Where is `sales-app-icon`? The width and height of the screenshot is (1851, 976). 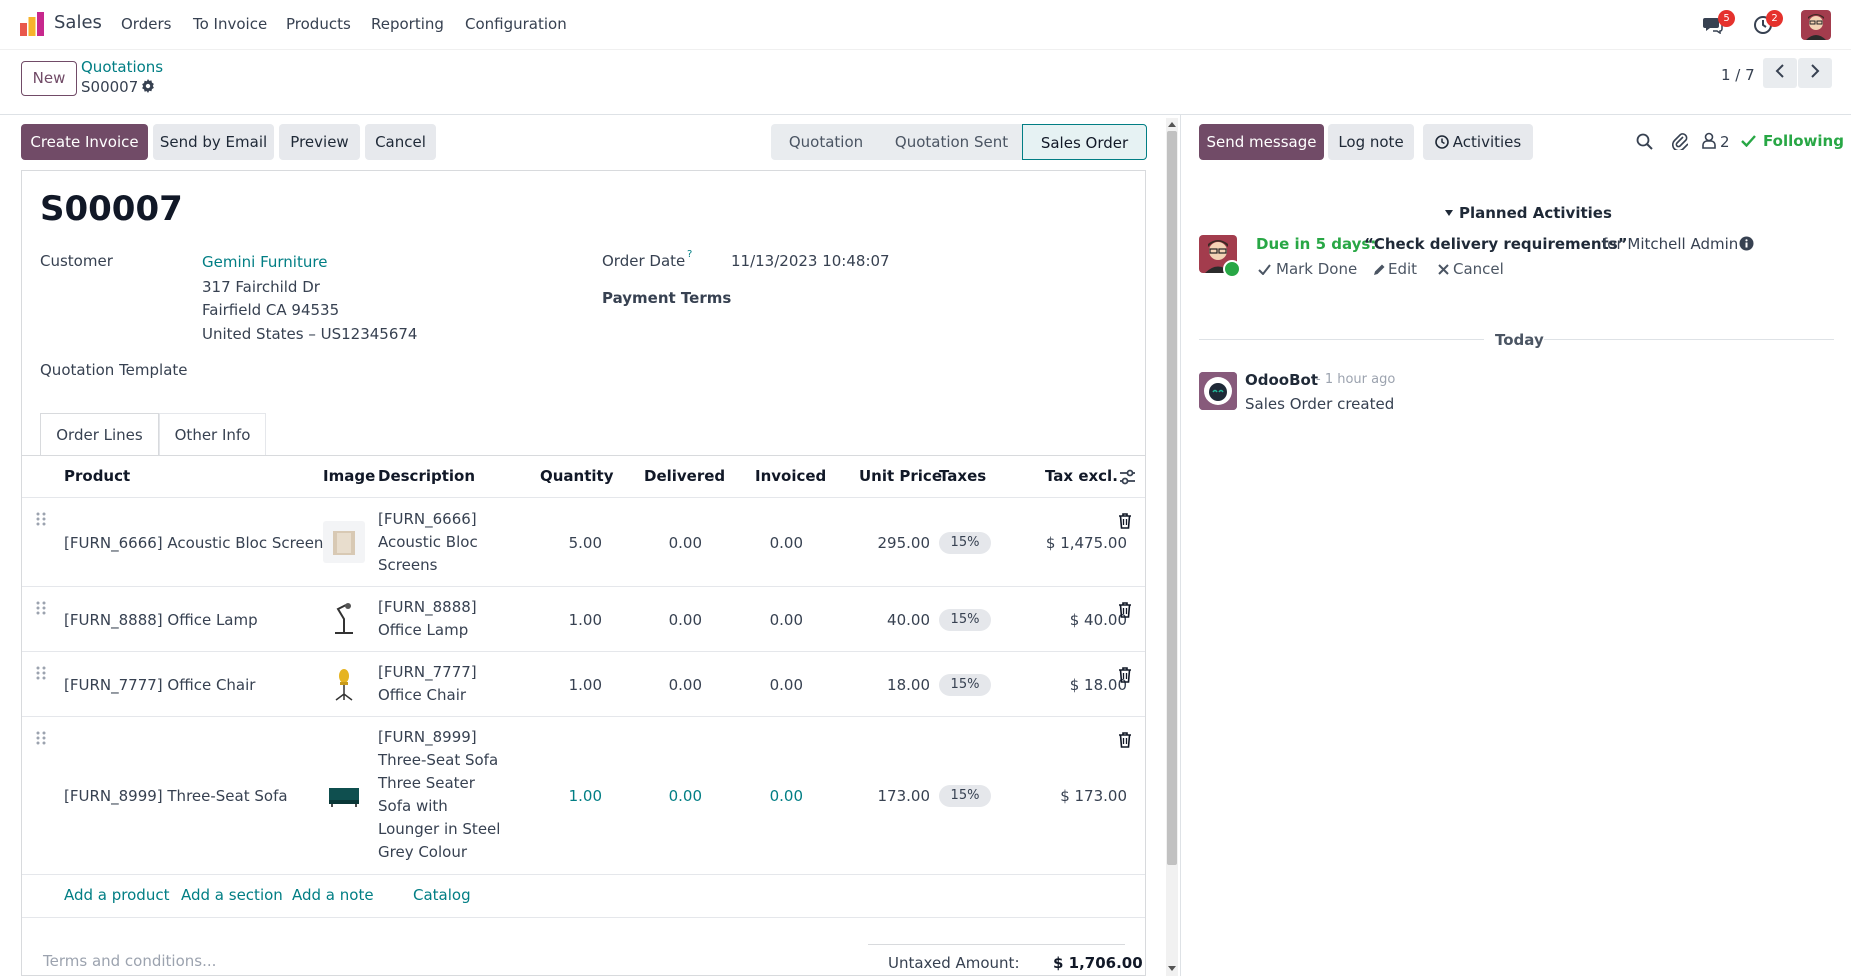 sales-app-icon is located at coordinates (32, 24).